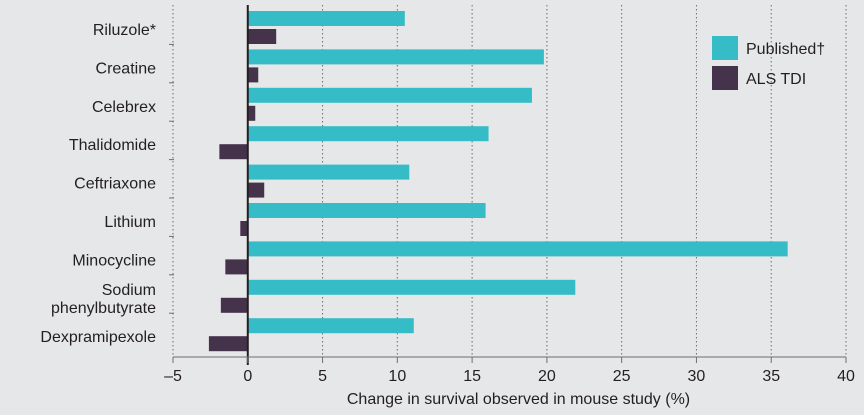 The image size is (864, 415). I want to click on x-tick-label: 35, so click(771, 376).